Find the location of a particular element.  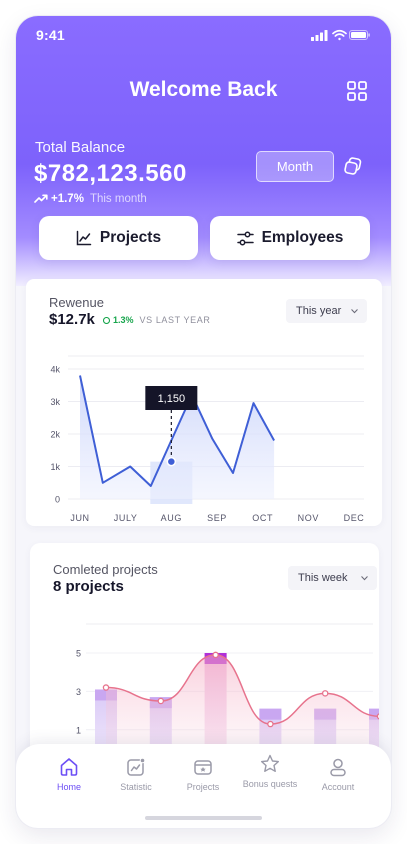

trend-up-icon is located at coordinates (41, 198).